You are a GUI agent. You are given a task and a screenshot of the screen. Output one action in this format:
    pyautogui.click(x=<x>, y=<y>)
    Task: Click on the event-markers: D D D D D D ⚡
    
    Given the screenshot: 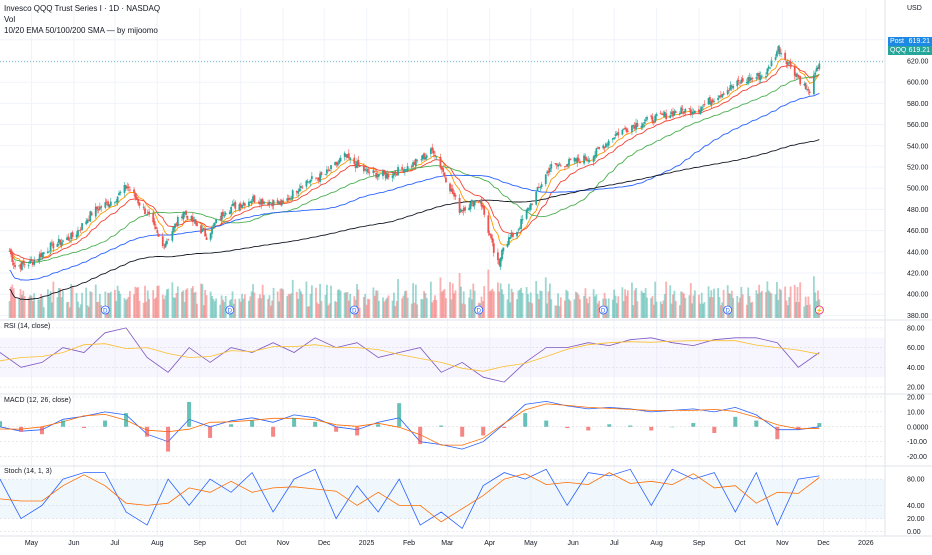 What is the action you would take?
    pyautogui.click(x=462, y=310)
    